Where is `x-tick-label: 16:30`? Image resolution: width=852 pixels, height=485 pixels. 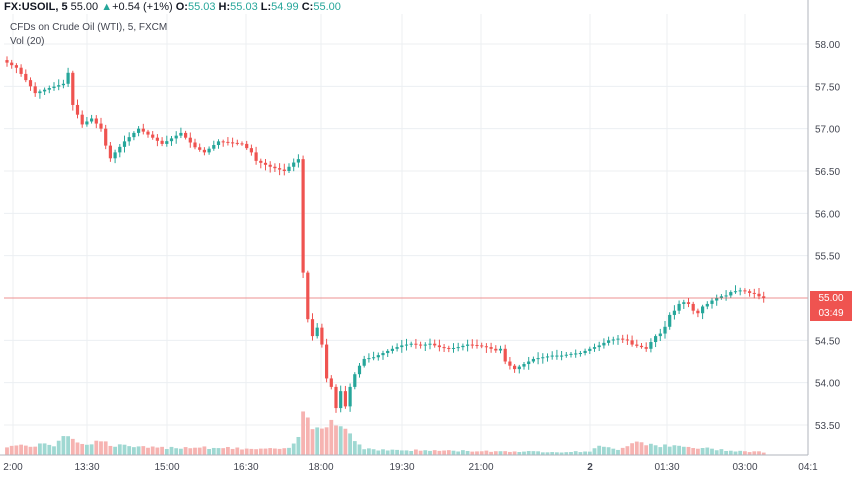 x-tick-label: 16:30 is located at coordinates (245, 467).